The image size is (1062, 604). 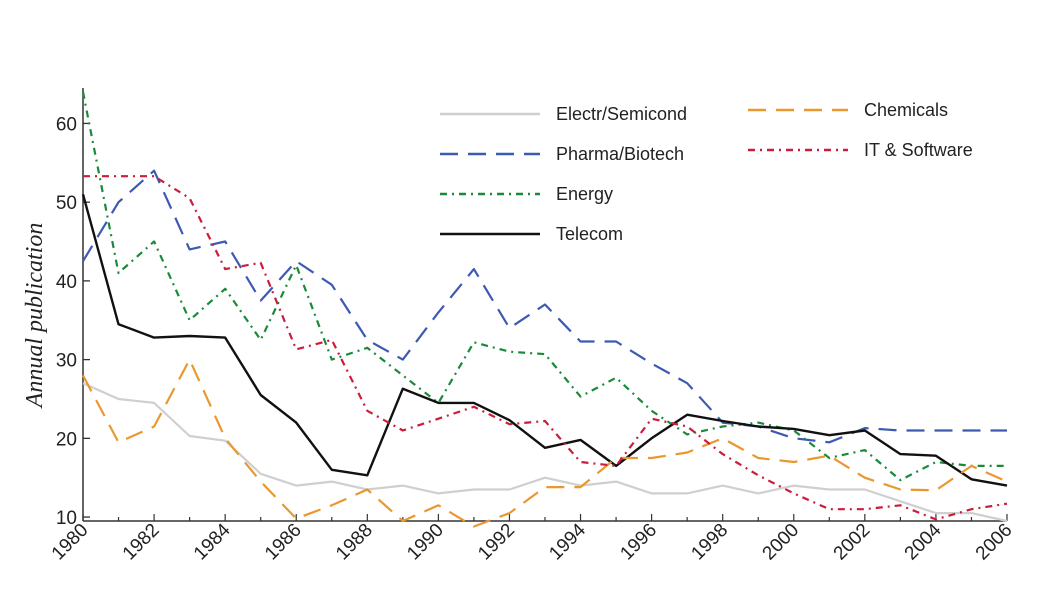 I want to click on x-tick-label: 1980, so click(x=70, y=542).